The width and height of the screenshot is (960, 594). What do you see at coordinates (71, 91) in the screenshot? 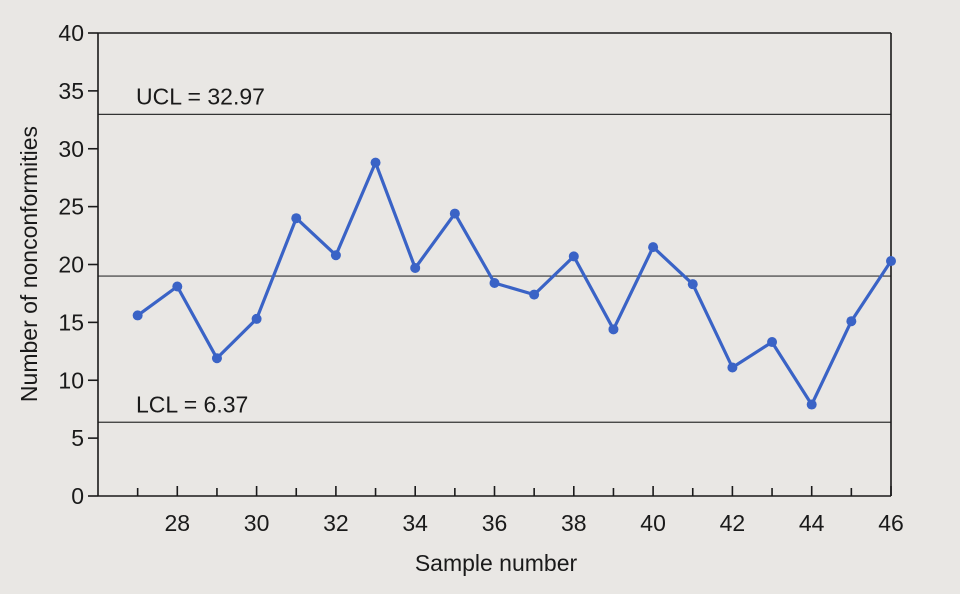
I see `y-tick-label: 35` at bounding box center [71, 91].